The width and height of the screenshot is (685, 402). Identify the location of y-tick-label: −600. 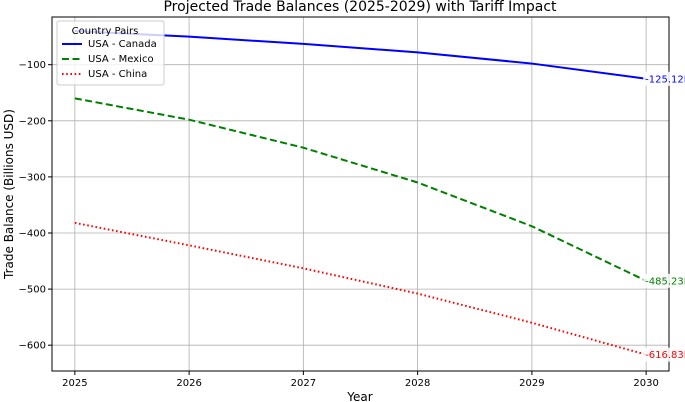
(32, 346).